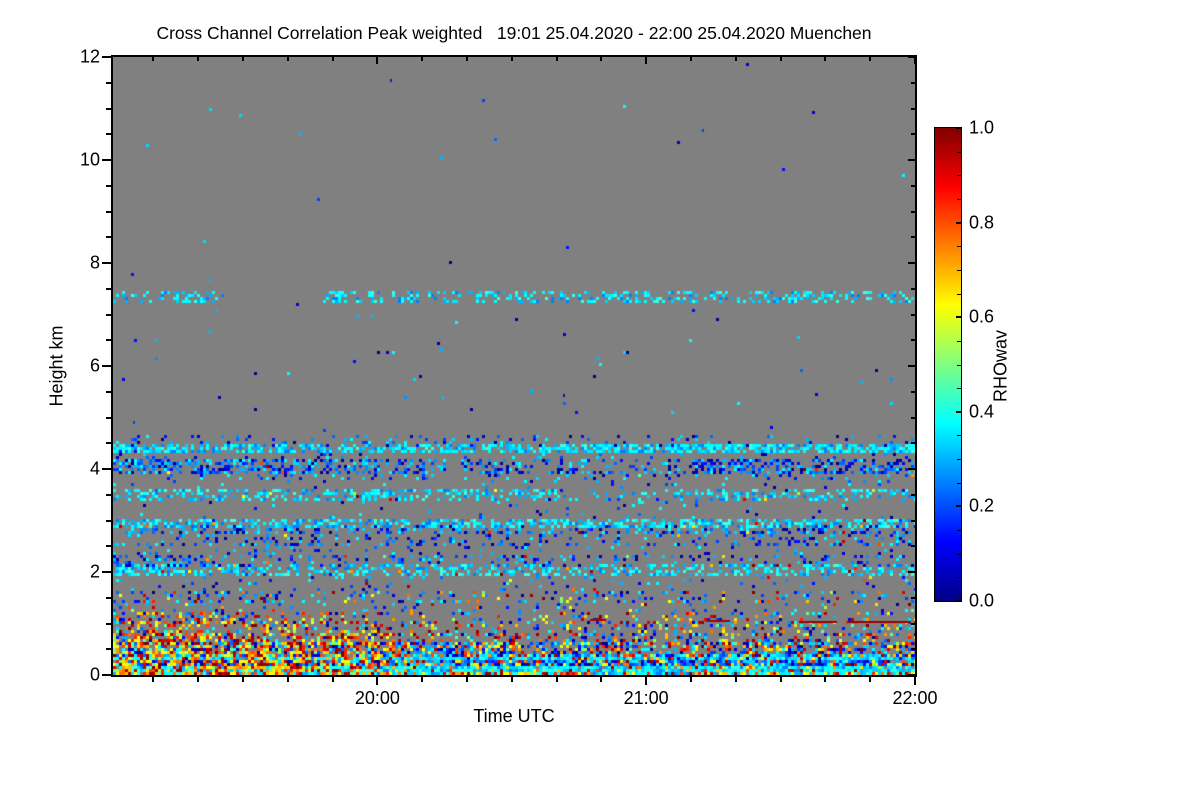 This screenshot has width=1200, height=800. Describe the element at coordinates (514, 716) in the screenshot. I see `x-axis-label: Time UTC` at that location.